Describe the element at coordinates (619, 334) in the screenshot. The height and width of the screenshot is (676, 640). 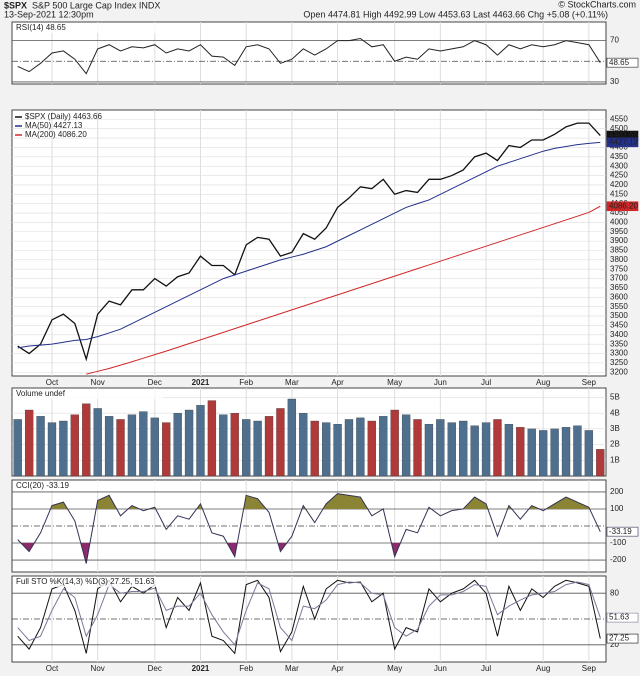
I see `y-tick-label: 3400` at that location.